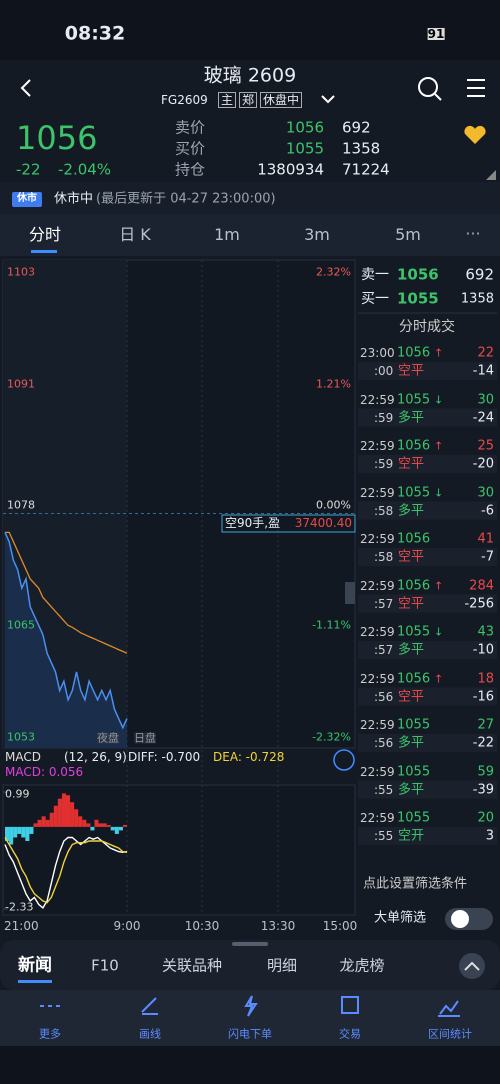 This screenshot has height=1084, width=500. I want to click on bottom-tab: 龙虎榜, so click(362, 965).